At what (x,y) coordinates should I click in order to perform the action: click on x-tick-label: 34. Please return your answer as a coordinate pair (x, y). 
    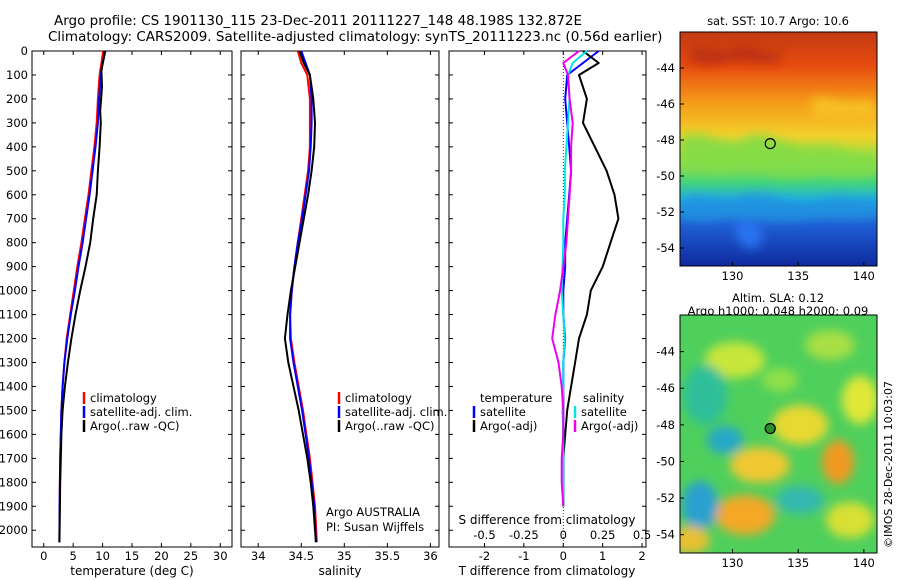
    Looking at the image, I should click on (258, 556).